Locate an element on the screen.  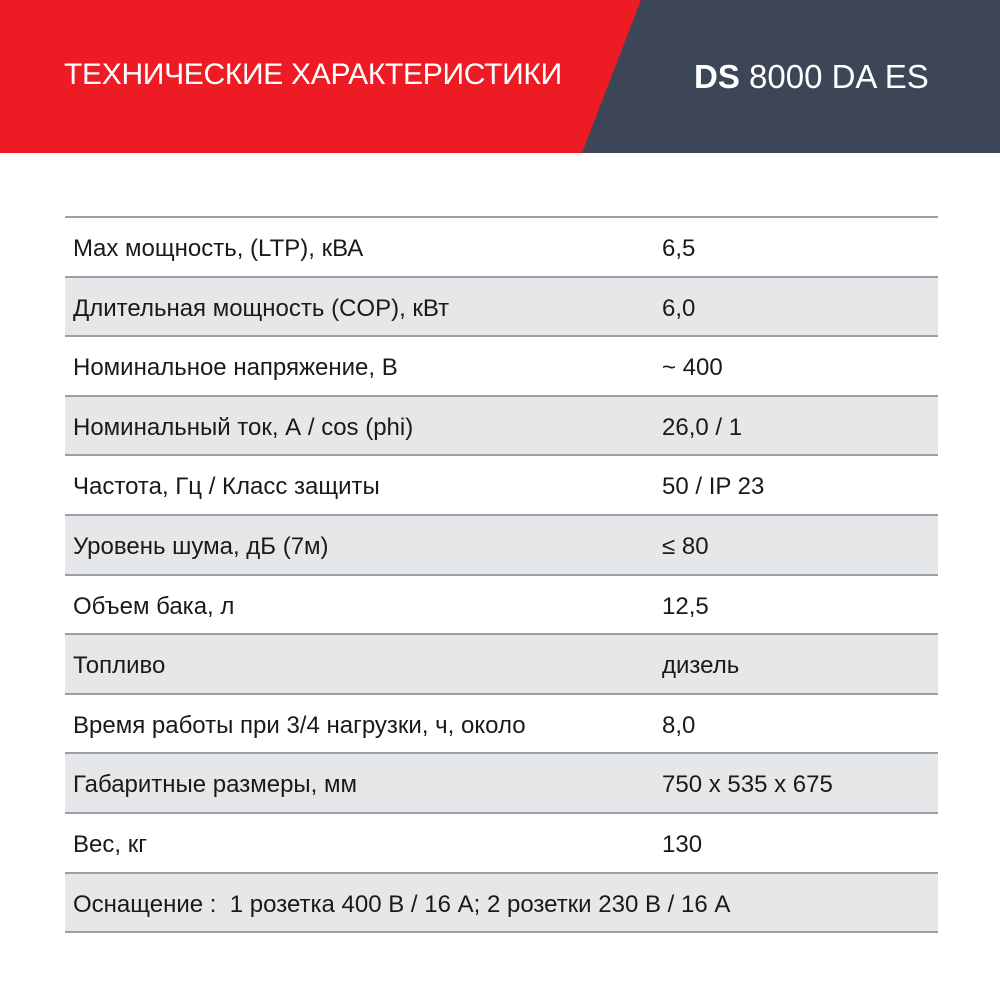
spec-row: Частота, Гц / Класс защиты 50 / IP 23 is located at coordinates (501, 486).